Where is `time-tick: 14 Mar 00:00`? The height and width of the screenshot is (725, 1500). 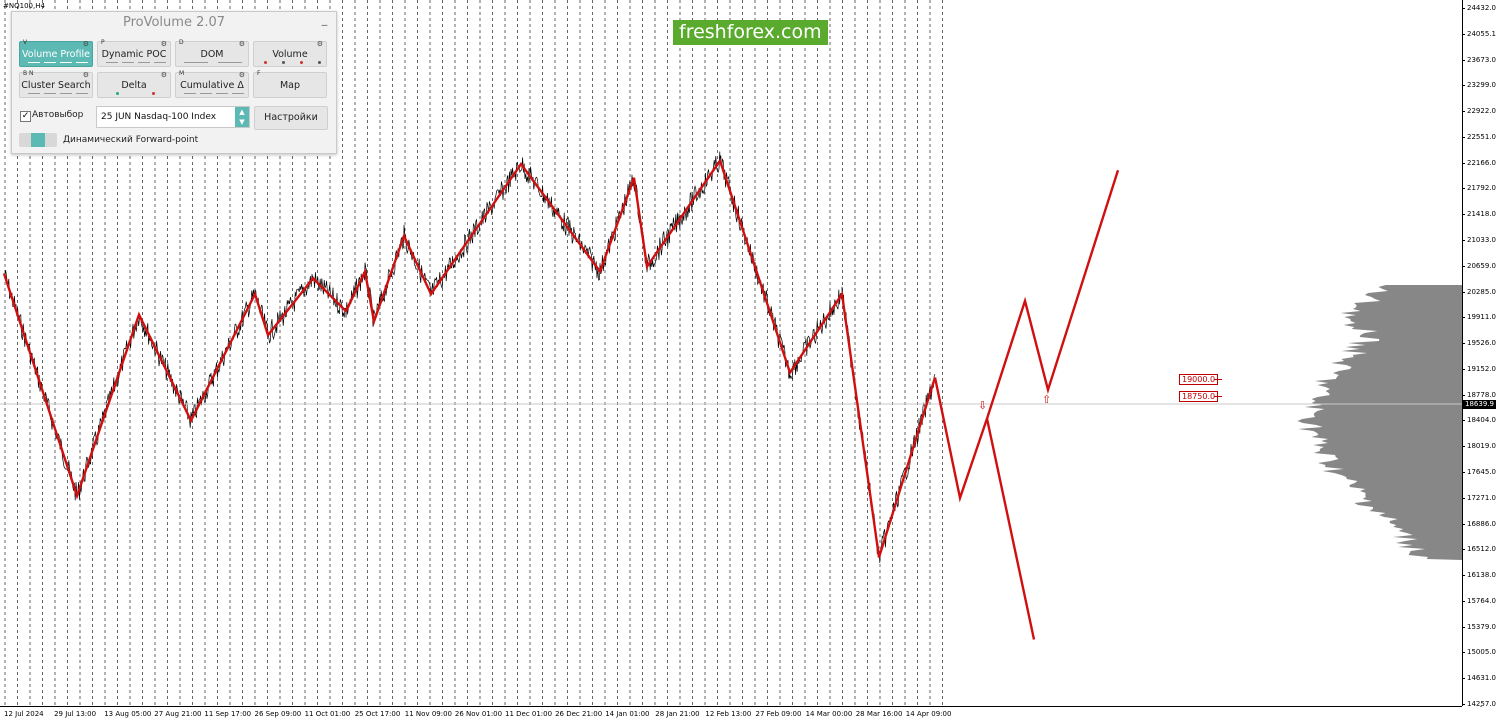 time-tick: 14 Mar 00:00 is located at coordinates (829, 714).